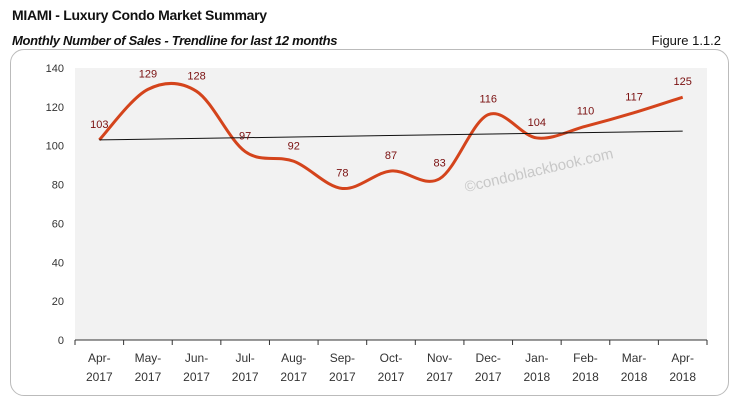 This screenshot has width=739, height=404. What do you see at coordinates (139, 15) in the screenshot?
I see `report-title: MIAMI - Luxury Condo Market Summary` at bounding box center [139, 15].